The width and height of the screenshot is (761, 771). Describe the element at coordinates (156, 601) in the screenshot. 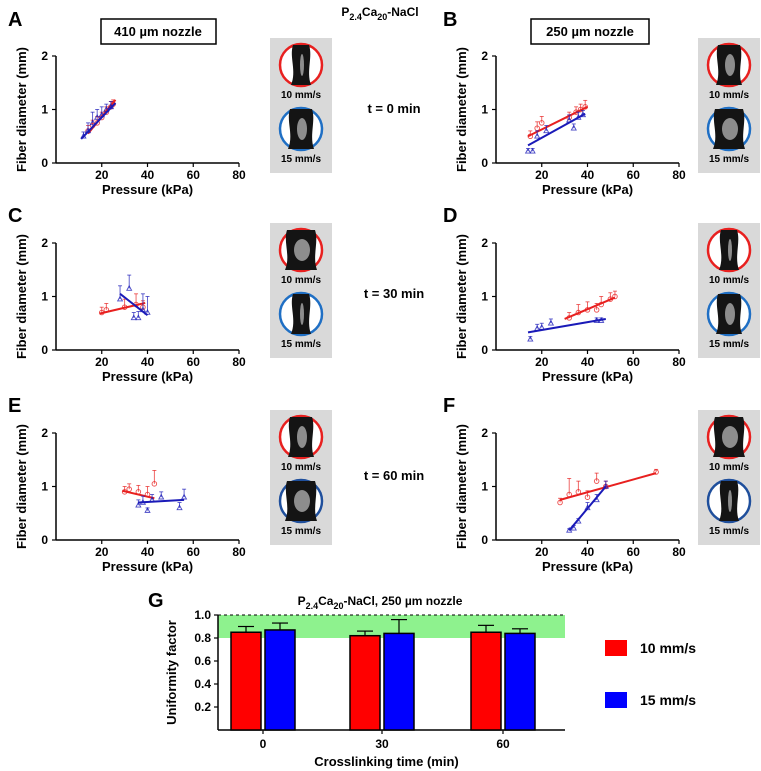

I see `panel-label: G` at that location.